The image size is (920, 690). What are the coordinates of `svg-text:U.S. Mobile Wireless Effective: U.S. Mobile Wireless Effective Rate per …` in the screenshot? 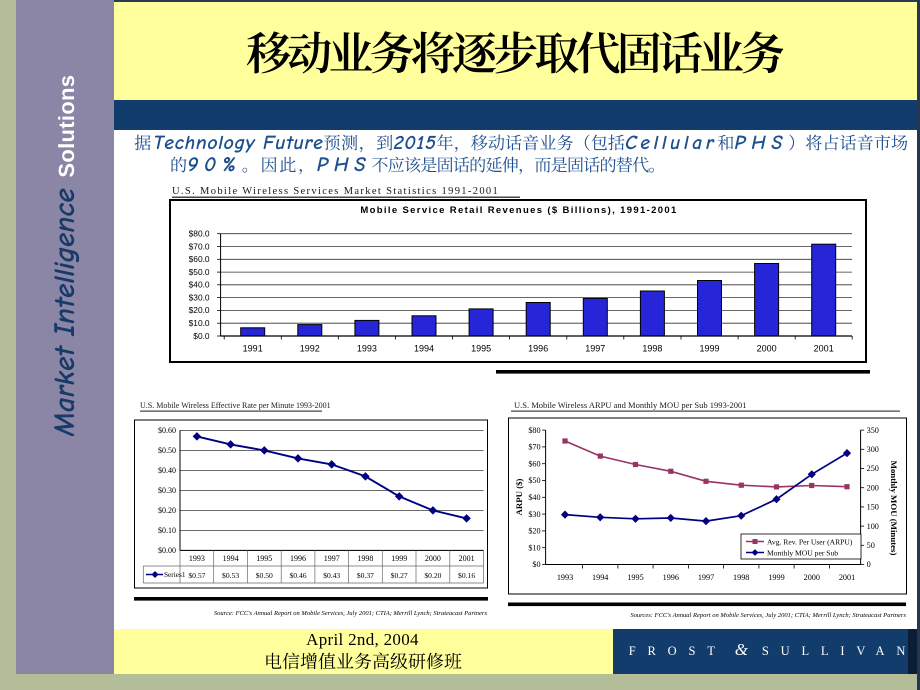 It's located at (235, 405).